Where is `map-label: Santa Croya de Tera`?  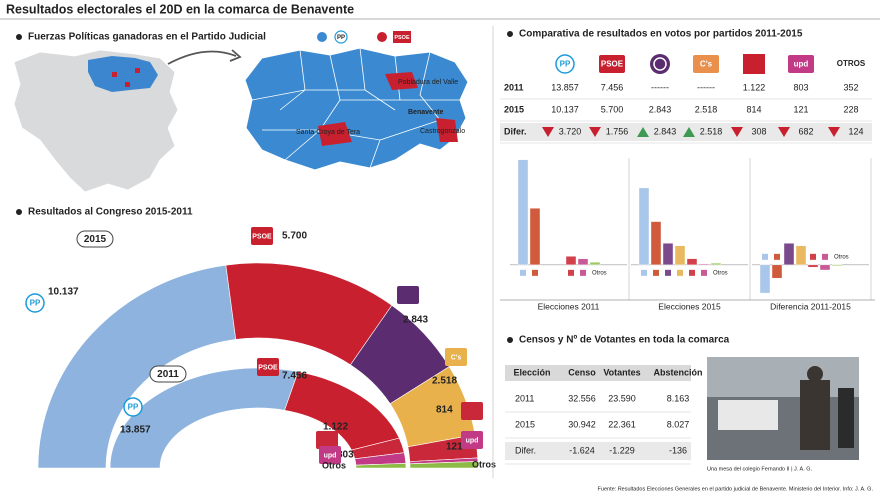 map-label: Santa Croya de Tera is located at coordinates (328, 132).